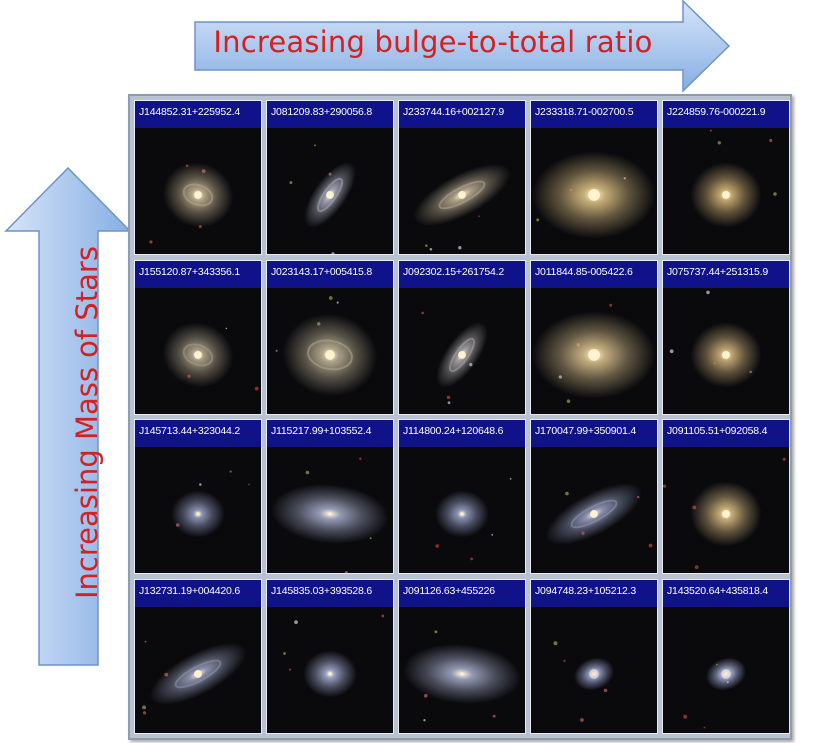 The height and width of the screenshot is (743, 834). I want to click on arrow-right-icon, so click(462, 46).